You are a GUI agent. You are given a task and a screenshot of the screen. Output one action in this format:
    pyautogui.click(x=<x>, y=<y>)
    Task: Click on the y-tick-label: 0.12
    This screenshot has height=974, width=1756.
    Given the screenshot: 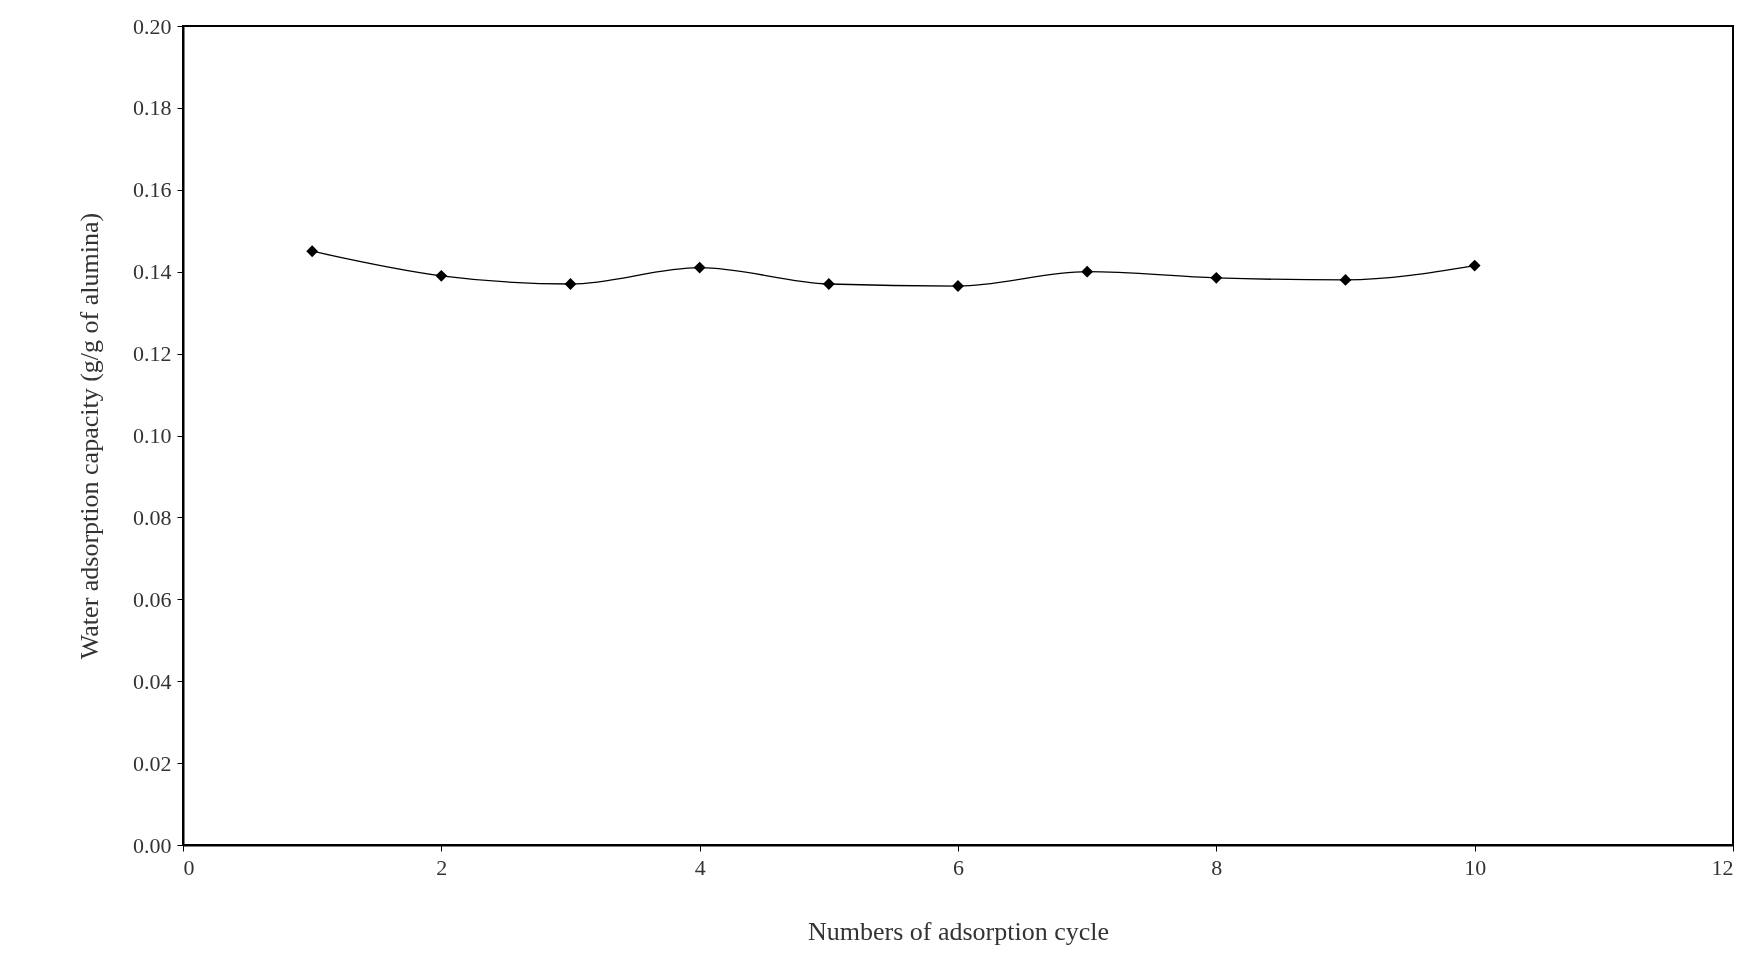 What is the action you would take?
    pyautogui.click(x=152, y=354)
    